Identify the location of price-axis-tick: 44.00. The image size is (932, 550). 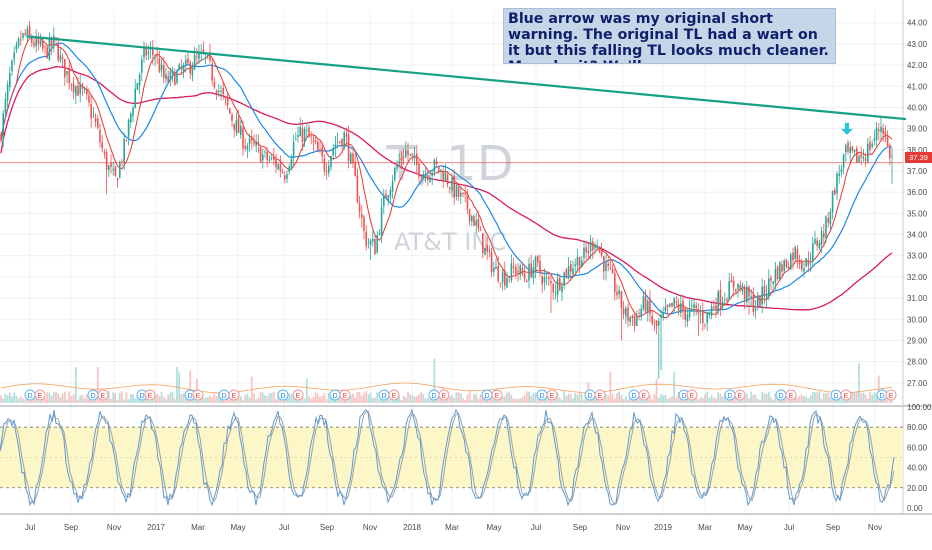
(917, 23).